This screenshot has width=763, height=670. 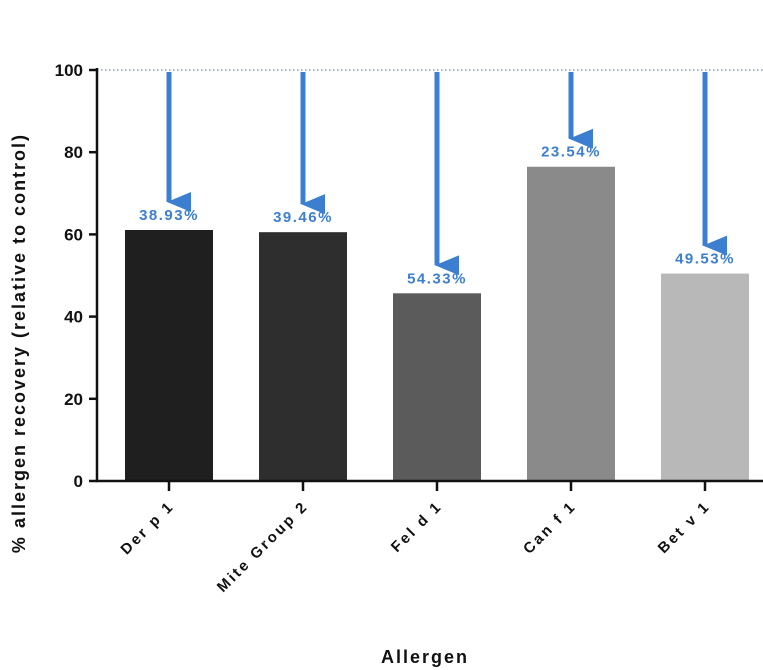 I want to click on data-label-bet-v-1: 49.53%, so click(x=705, y=259).